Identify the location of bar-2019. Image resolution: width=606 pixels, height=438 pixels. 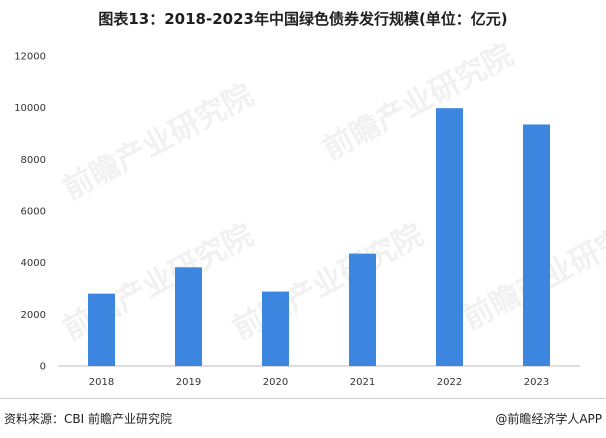
(188, 316).